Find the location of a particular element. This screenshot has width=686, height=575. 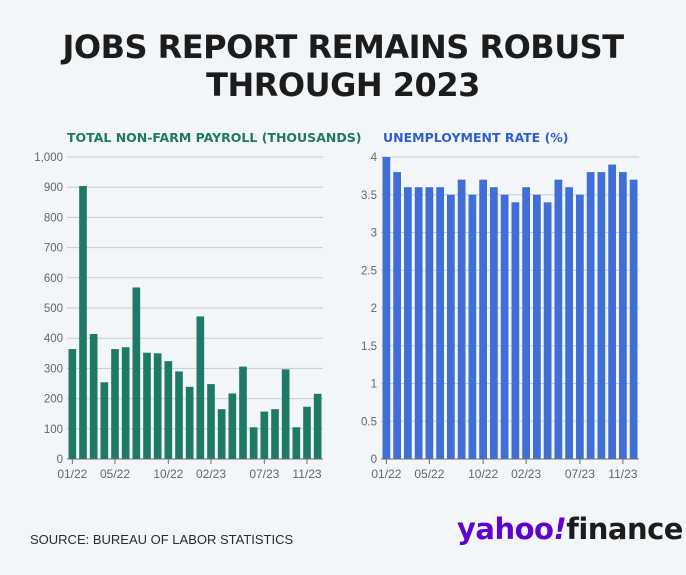

payroll-xtick-label: 05/22 is located at coordinates (115, 474).